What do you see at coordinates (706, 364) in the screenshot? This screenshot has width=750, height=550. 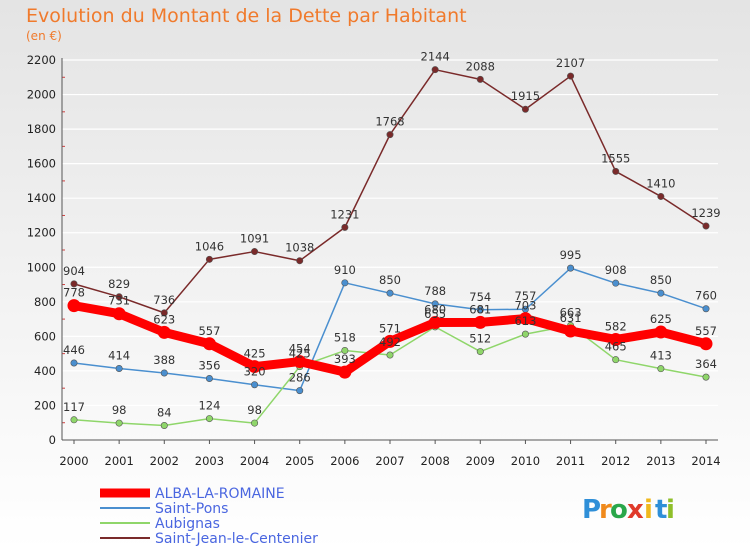 I see `data-label: 364` at bounding box center [706, 364].